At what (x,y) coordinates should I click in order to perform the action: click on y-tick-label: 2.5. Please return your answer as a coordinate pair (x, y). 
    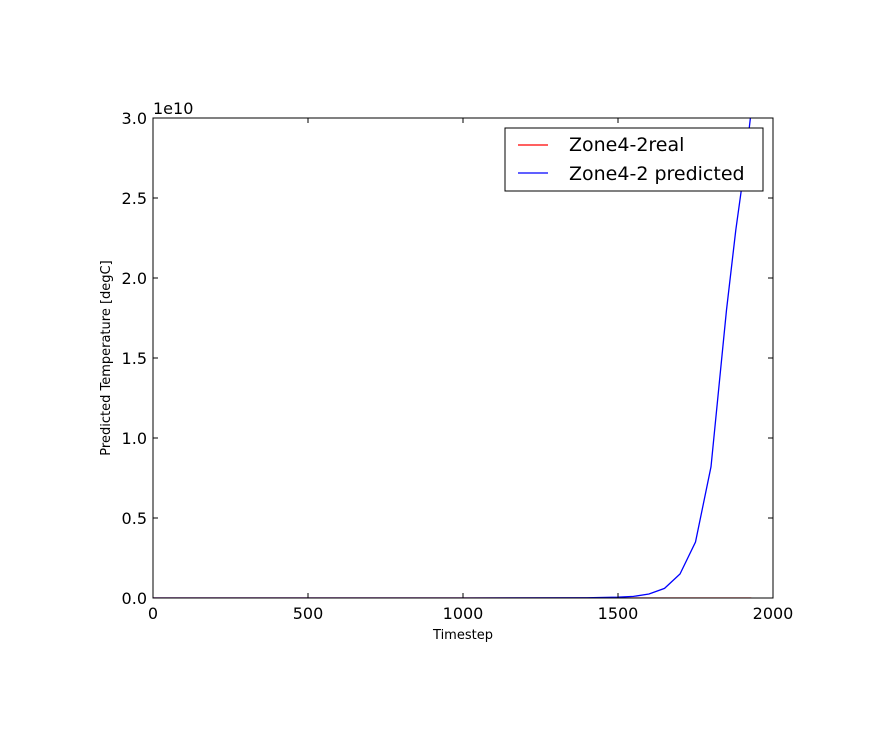
    Looking at the image, I should click on (134, 198).